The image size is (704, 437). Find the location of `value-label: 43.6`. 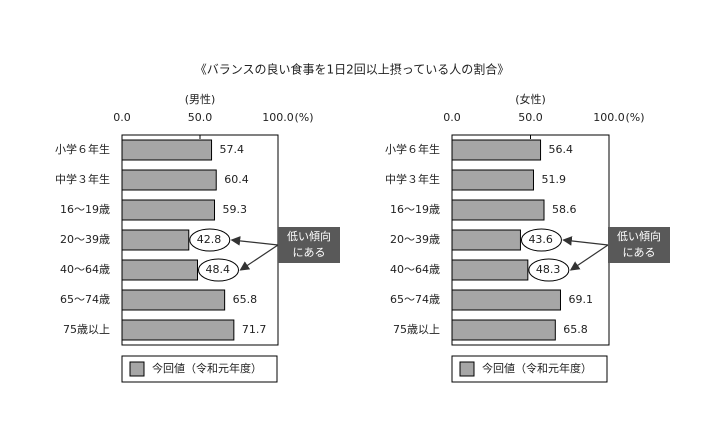

value-label: 43.6 is located at coordinates (540, 239).